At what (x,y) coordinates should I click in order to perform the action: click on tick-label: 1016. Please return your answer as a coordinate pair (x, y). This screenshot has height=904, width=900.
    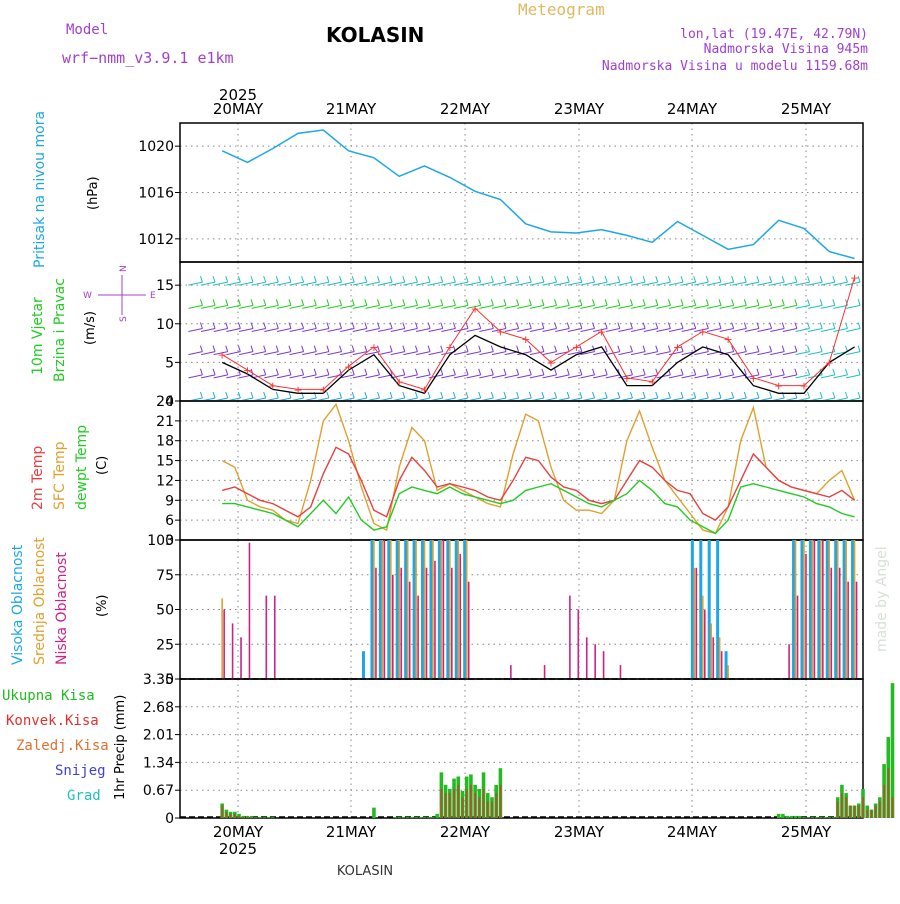
    Looking at the image, I should click on (156, 194).